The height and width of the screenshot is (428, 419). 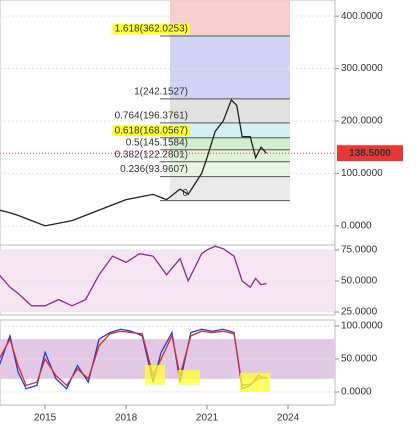 I want to click on y-tick-label: 200.0000, so click(x=362, y=121).